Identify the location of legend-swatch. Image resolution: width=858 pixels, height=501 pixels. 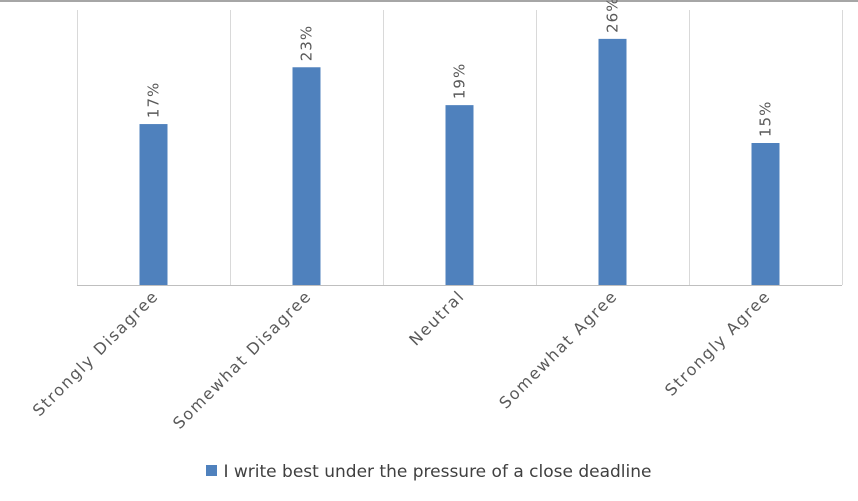
(212, 470).